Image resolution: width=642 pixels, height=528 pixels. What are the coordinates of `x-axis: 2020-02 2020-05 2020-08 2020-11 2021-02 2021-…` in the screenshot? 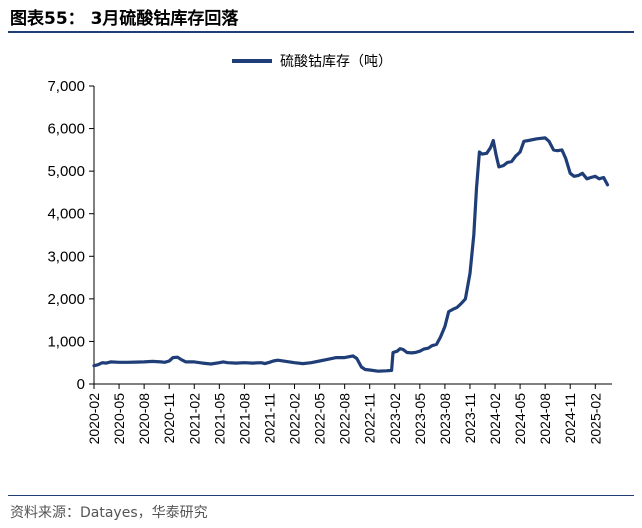 It's located at (349, 414).